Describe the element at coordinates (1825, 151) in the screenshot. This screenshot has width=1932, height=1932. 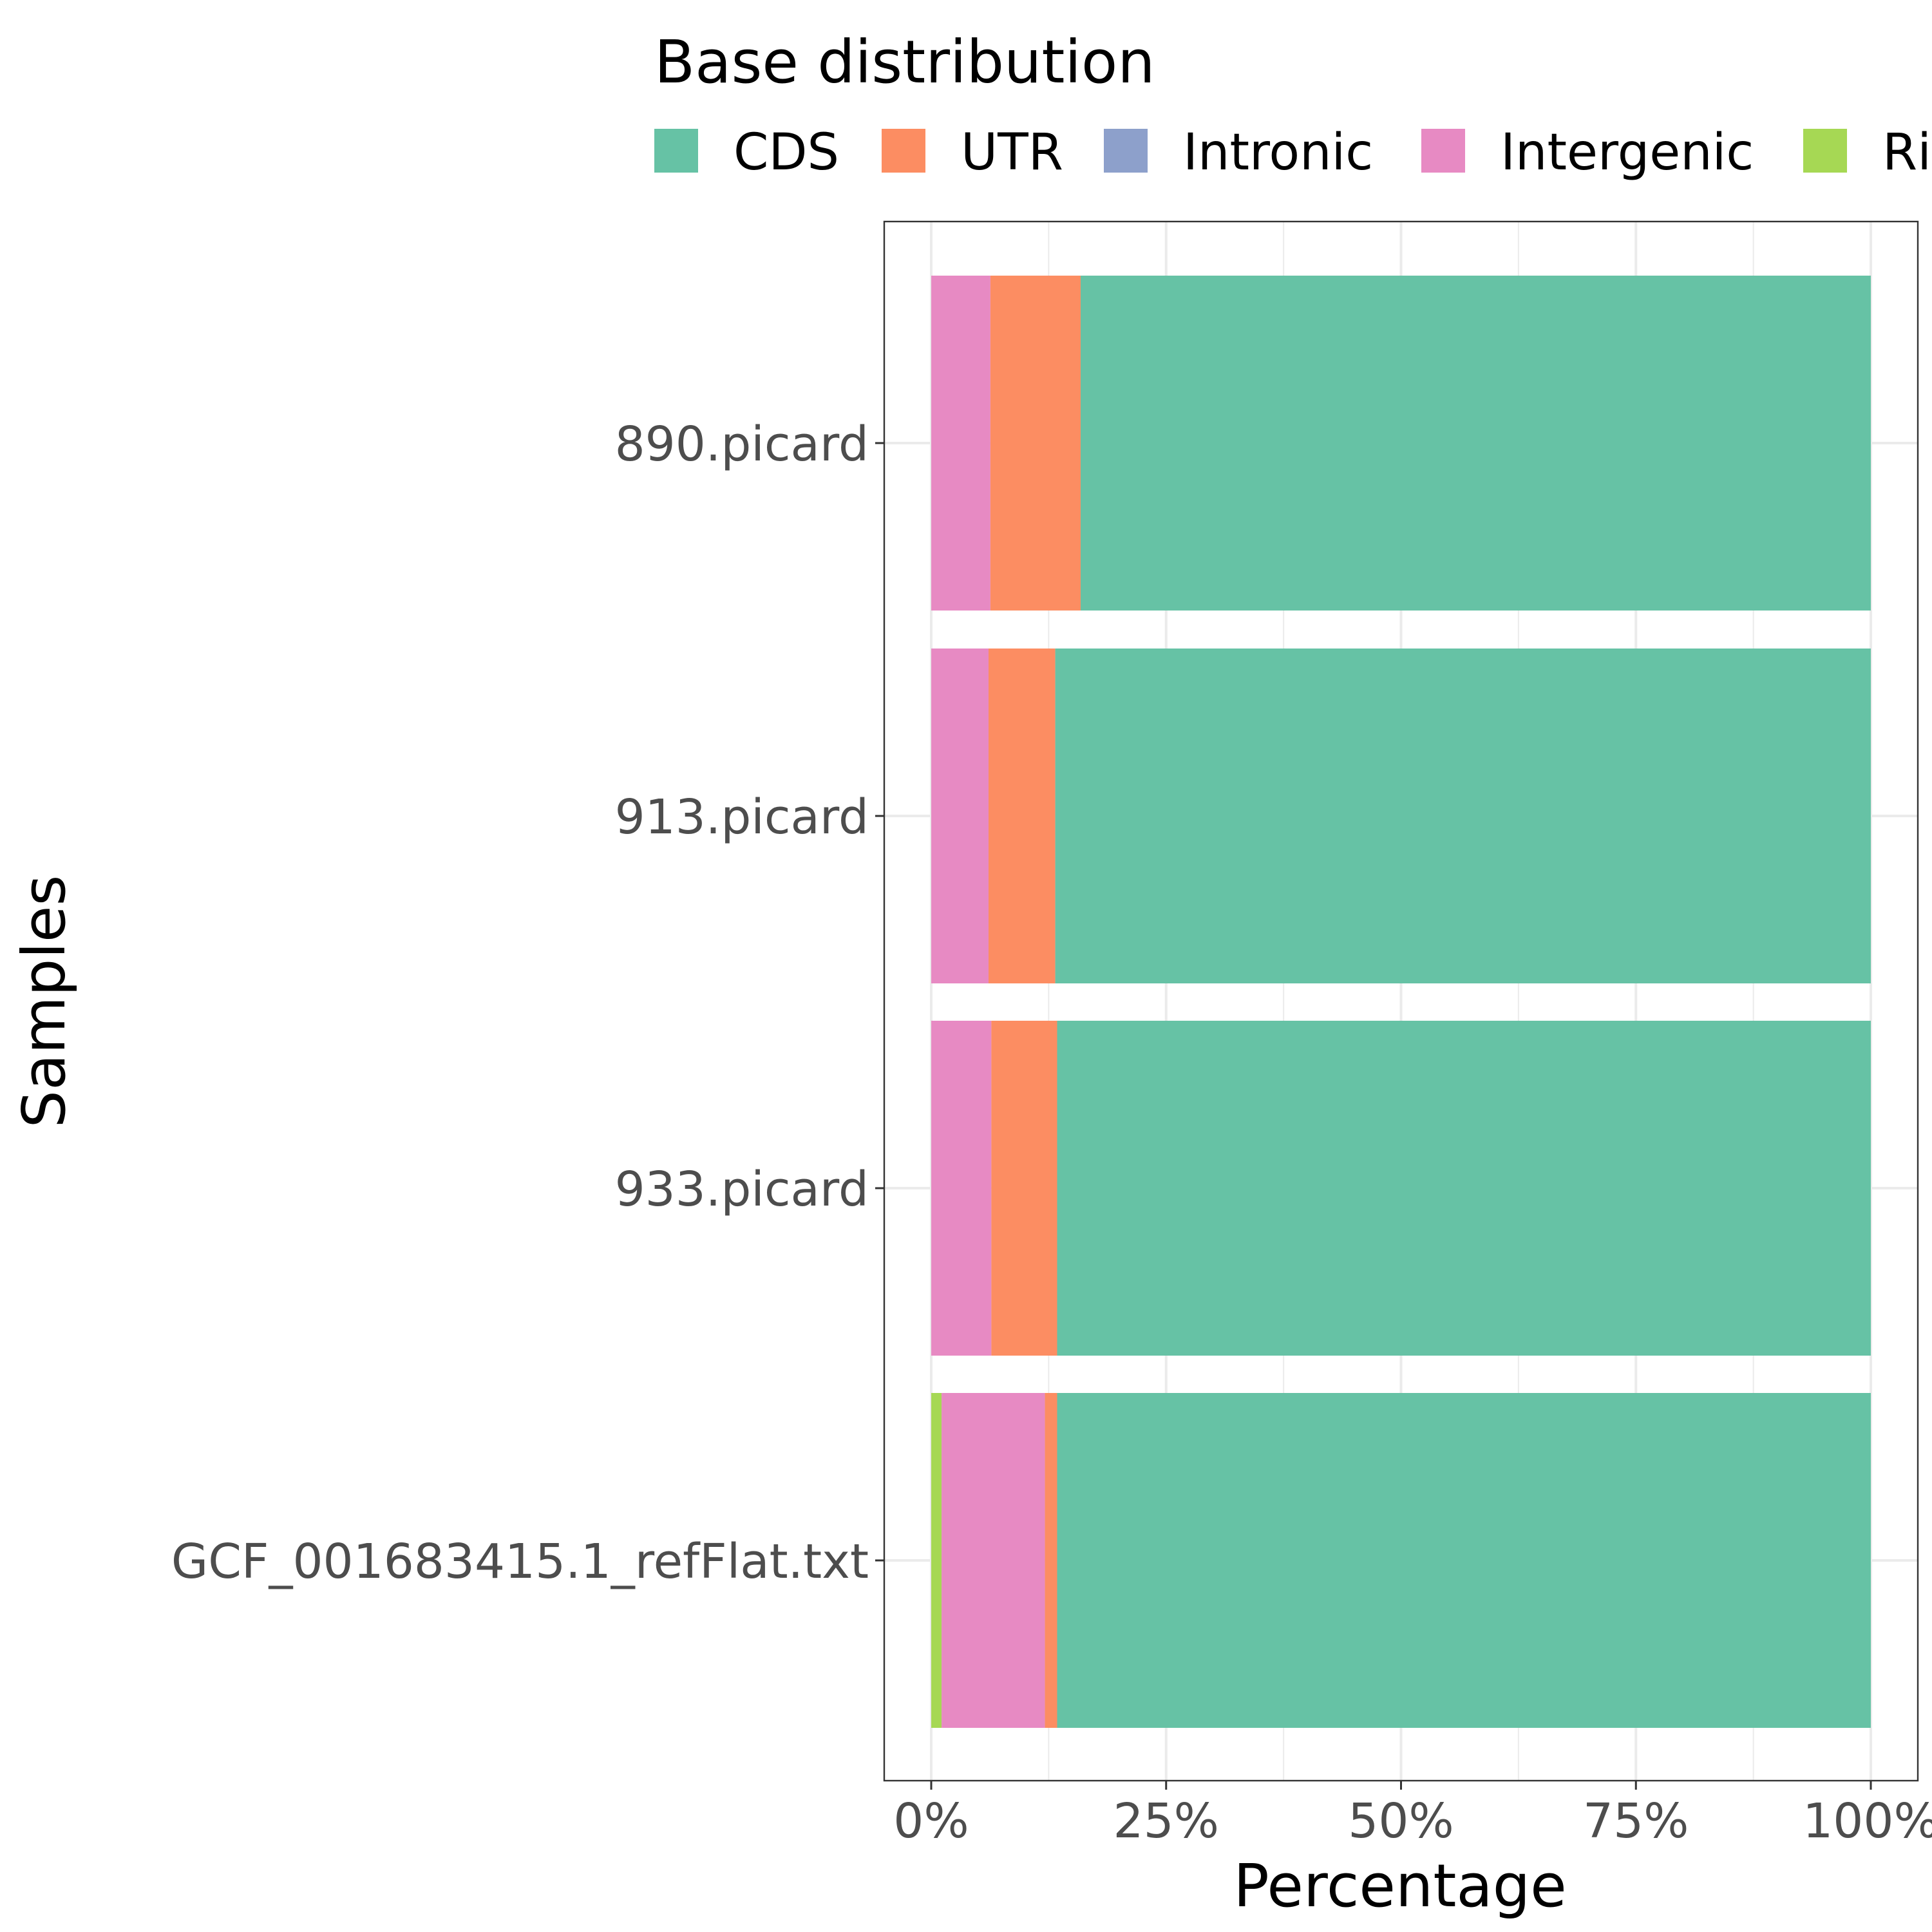
I see `legend-key-ribosomal` at that location.